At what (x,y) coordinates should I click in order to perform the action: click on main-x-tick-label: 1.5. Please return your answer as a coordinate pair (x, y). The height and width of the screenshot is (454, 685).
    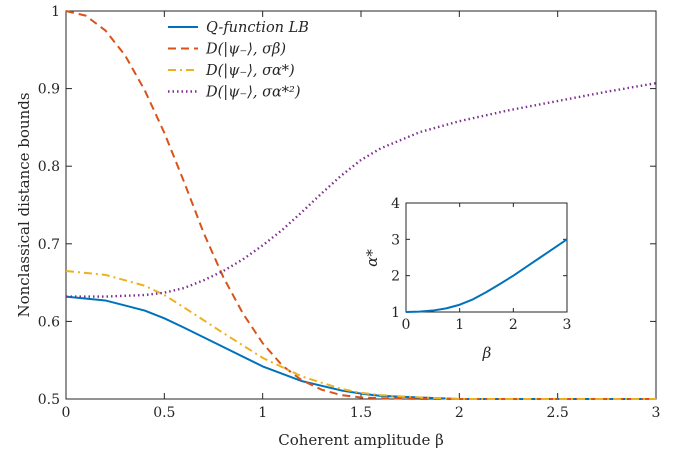
    Looking at the image, I should click on (361, 413).